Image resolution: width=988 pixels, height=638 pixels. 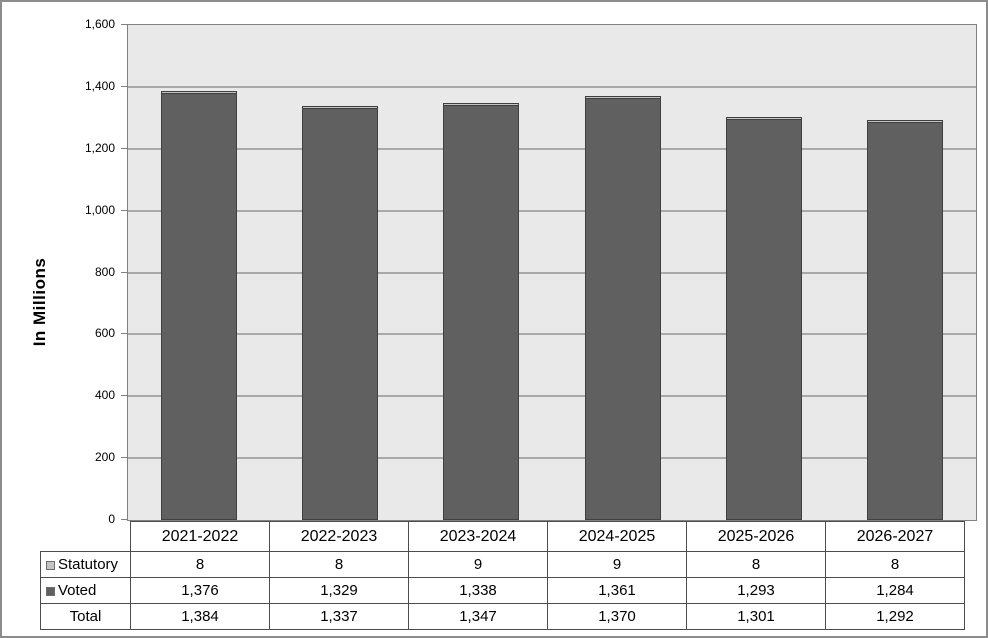 What do you see at coordinates (111, 519) in the screenshot?
I see `y-tick-label-0: 0` at bounding box center [111, 519].